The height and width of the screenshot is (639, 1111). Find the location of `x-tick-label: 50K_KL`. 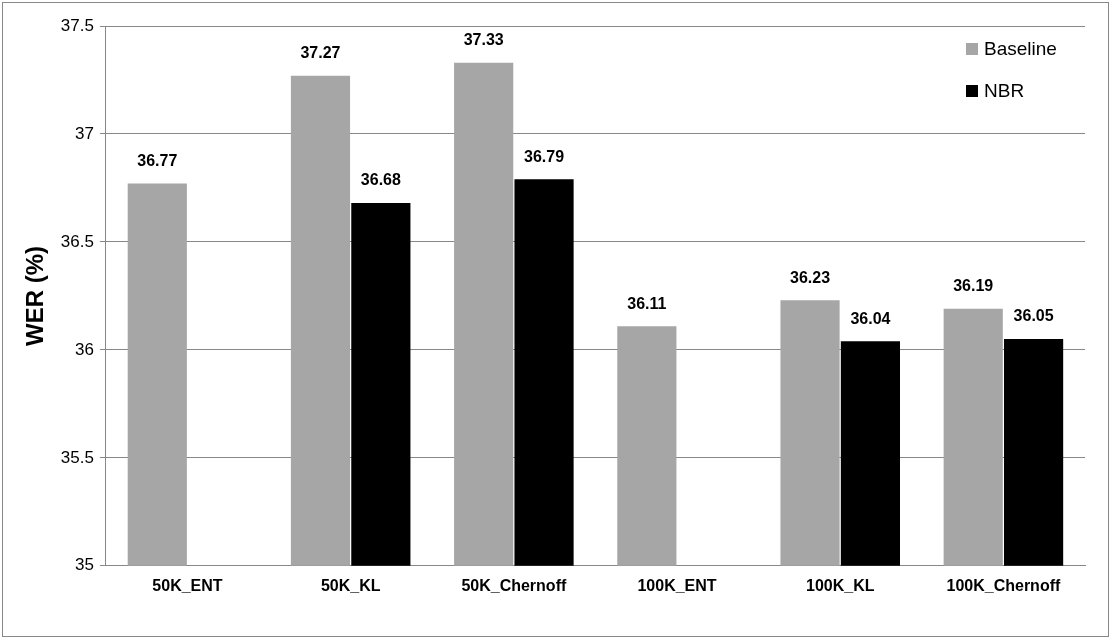

x-tick-label: 50K_KL is located at coordinates (350, 585).